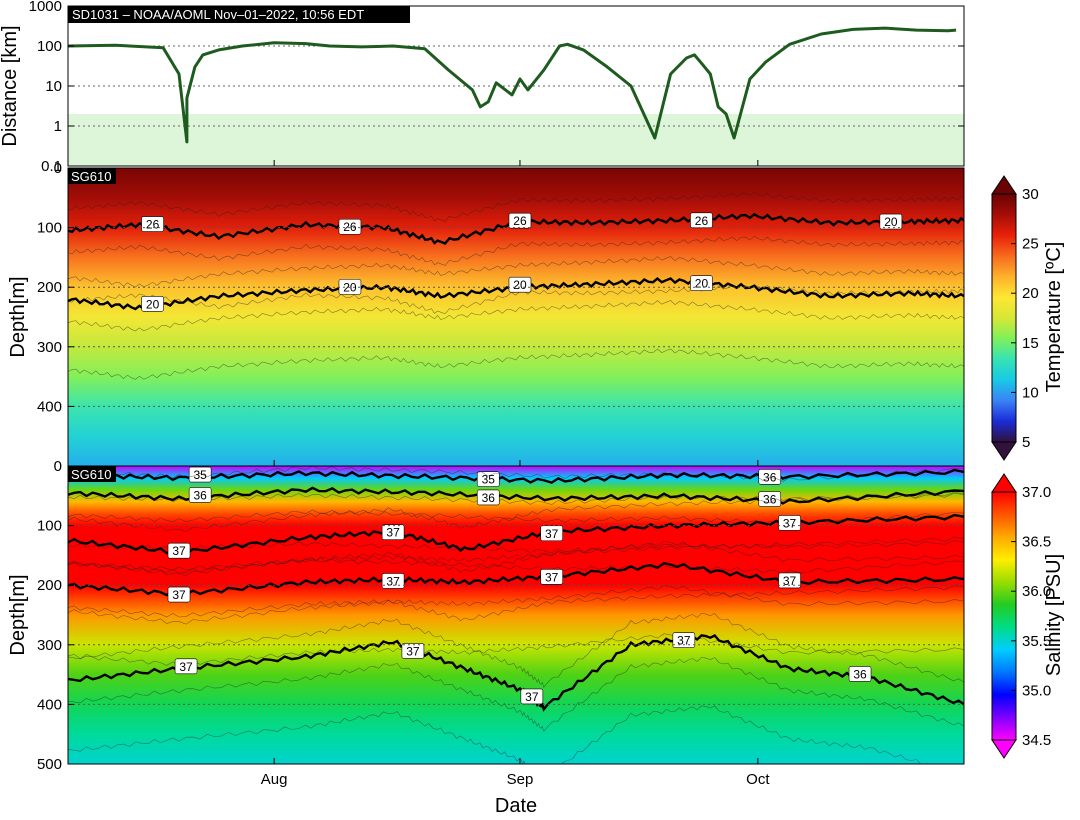 This screenshot has height=820, width=1080. Describe the element at coordinates (49, 406) in the screenshot. I see `temperature-tick-label: 400` at that location.